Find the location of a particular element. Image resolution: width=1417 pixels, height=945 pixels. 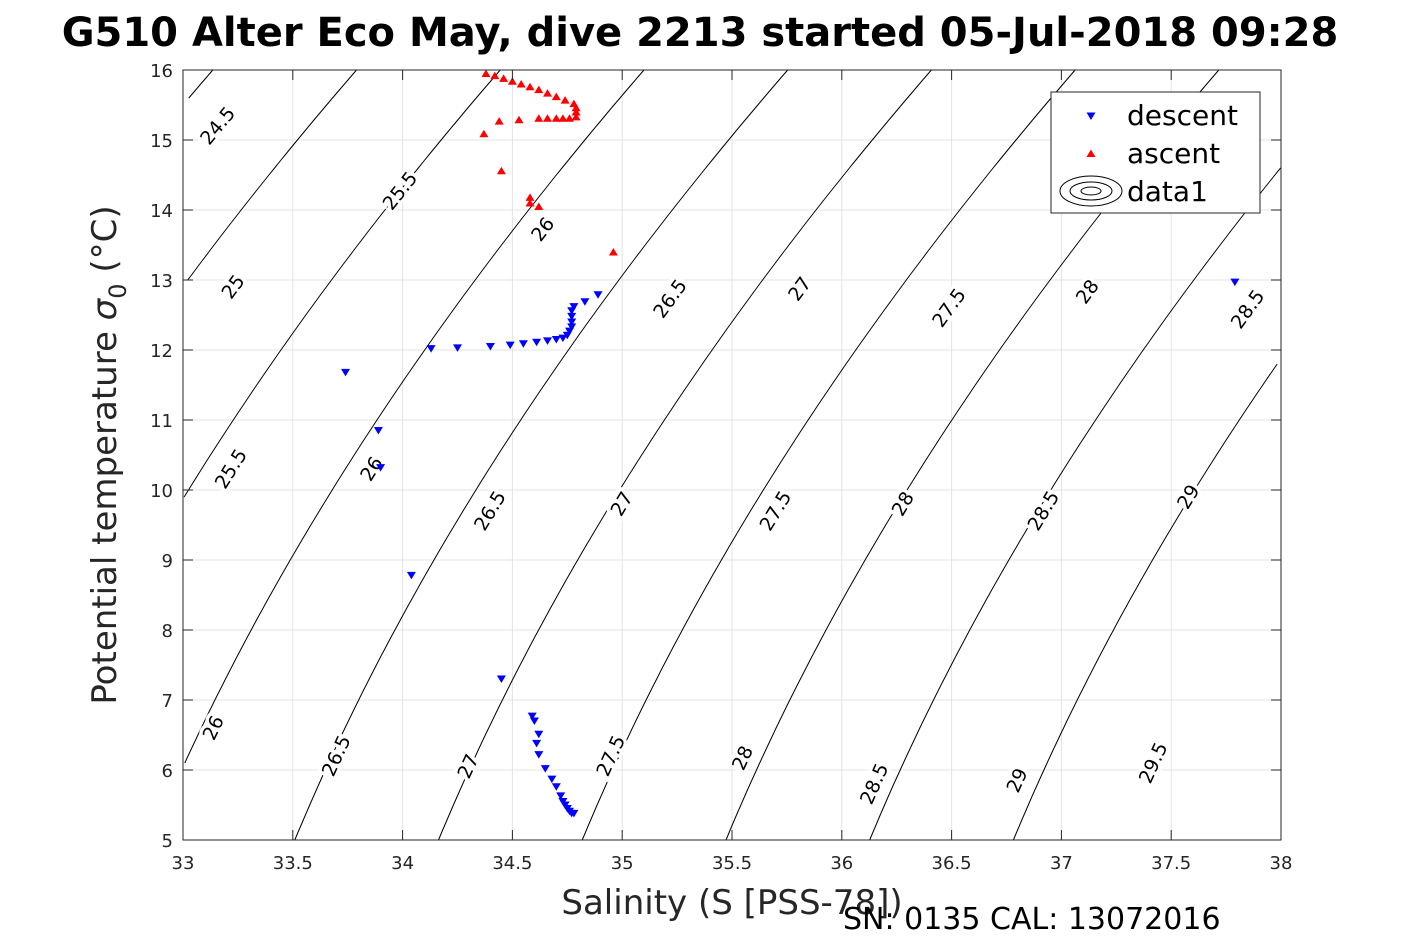

y-tick-label: 16 is located at coordinates (161, 71).